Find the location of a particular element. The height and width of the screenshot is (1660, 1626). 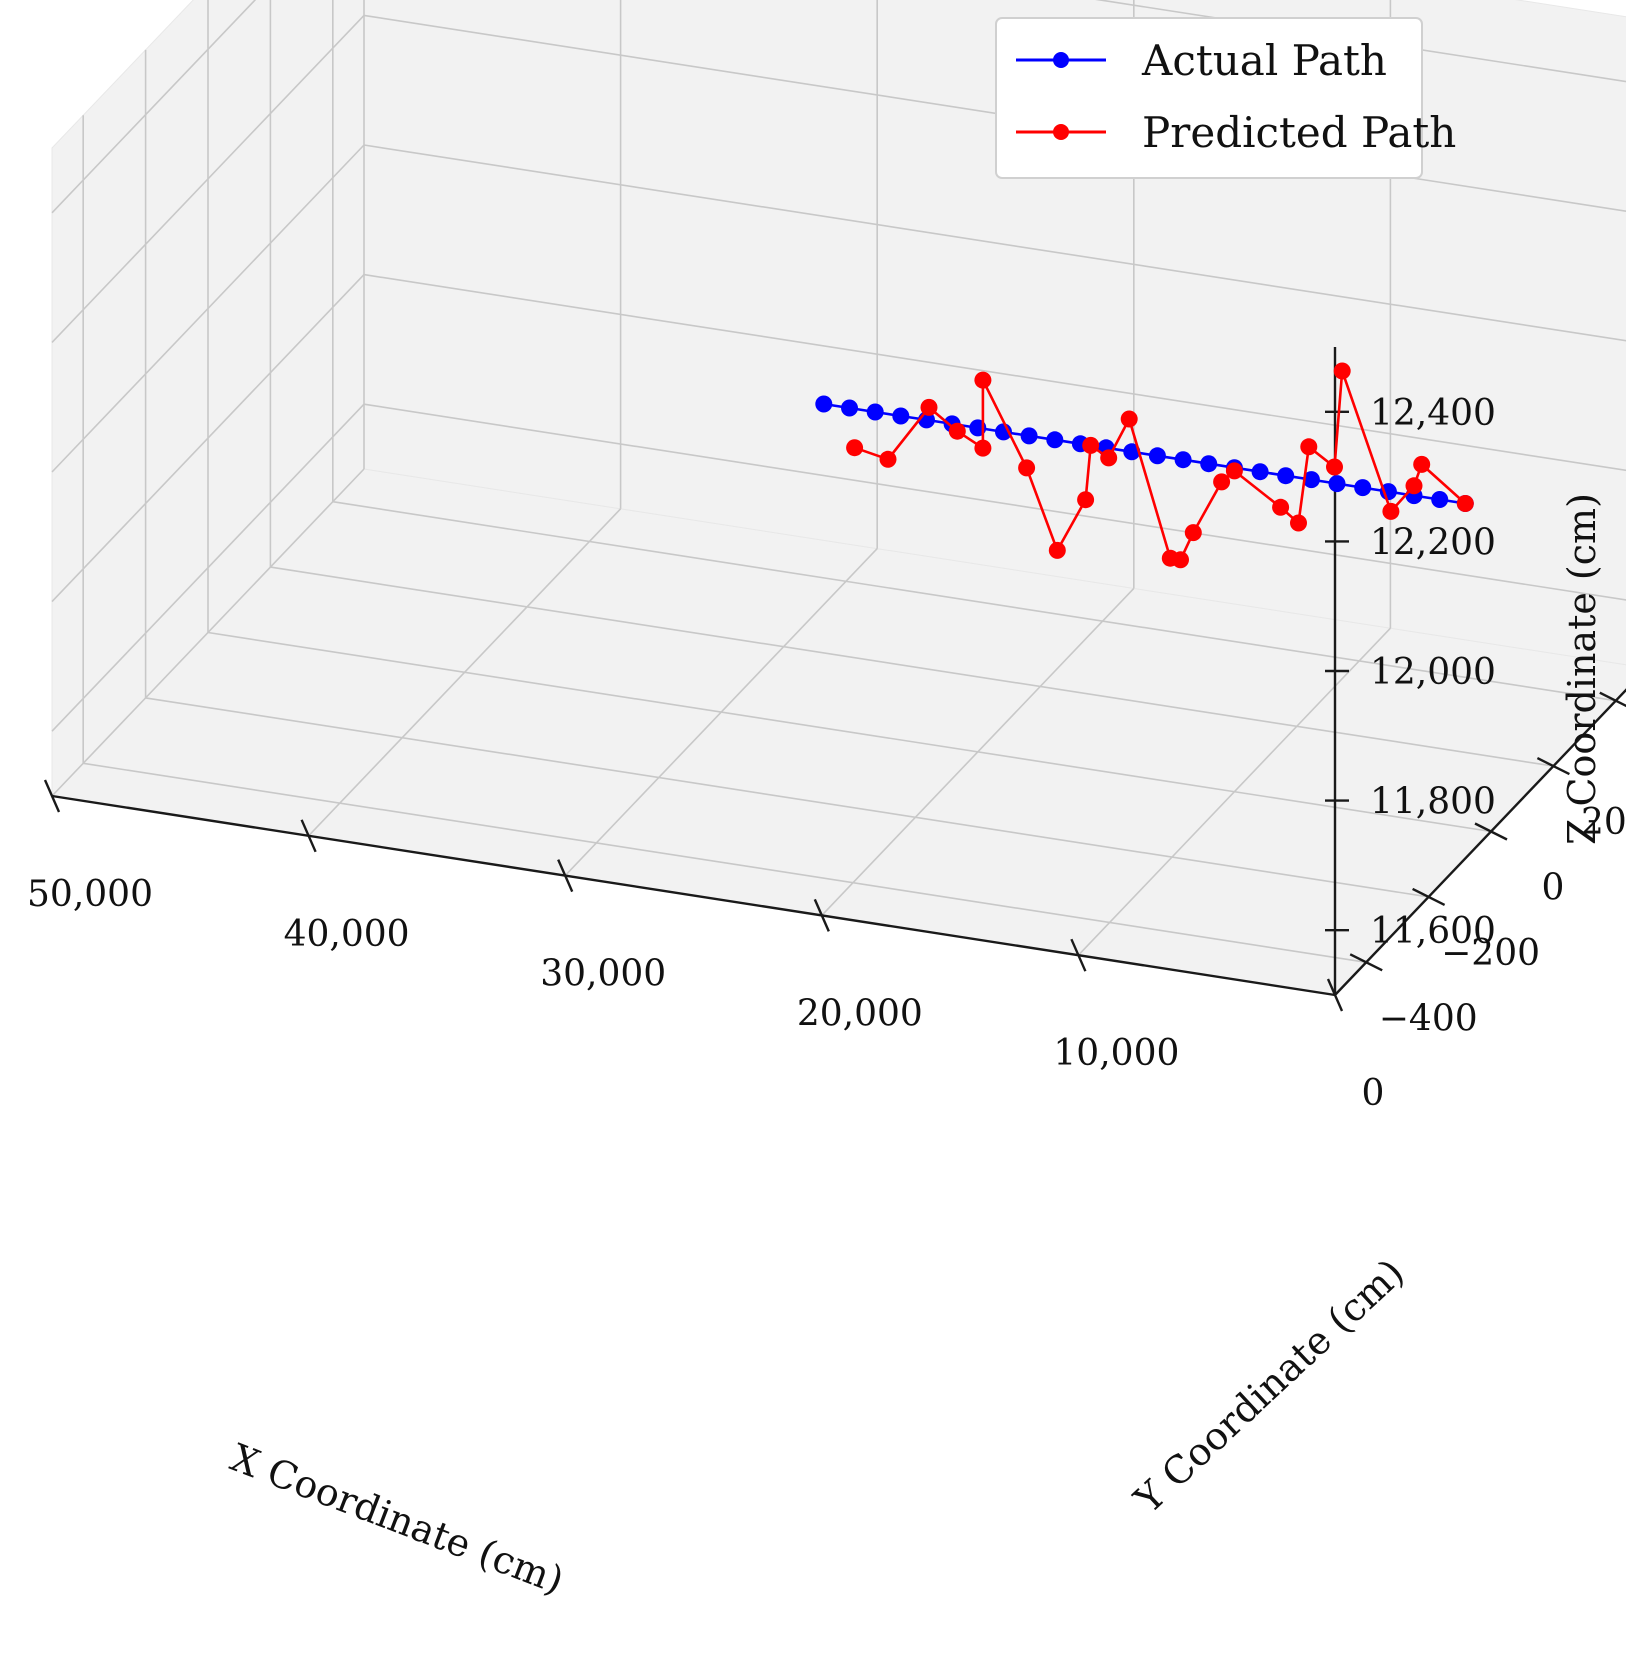

y-tick-label-1: −200 is located at coordinates (1490, 953).